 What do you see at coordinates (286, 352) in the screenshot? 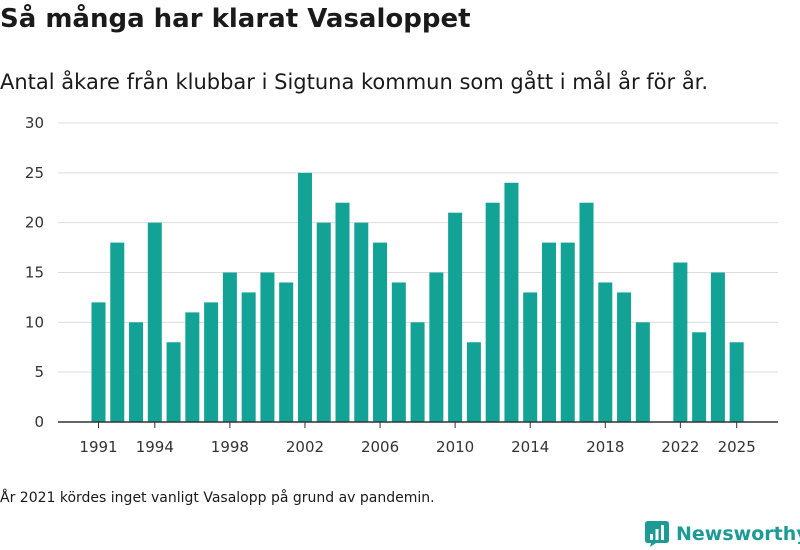
I see `bar-2001` at bounding box center [286, 352].